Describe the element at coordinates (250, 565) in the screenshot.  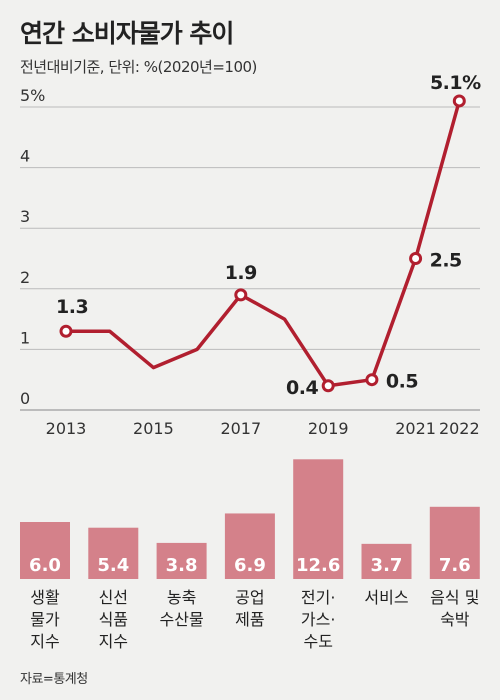
I see `bar-value-label: 6.9` at that location.